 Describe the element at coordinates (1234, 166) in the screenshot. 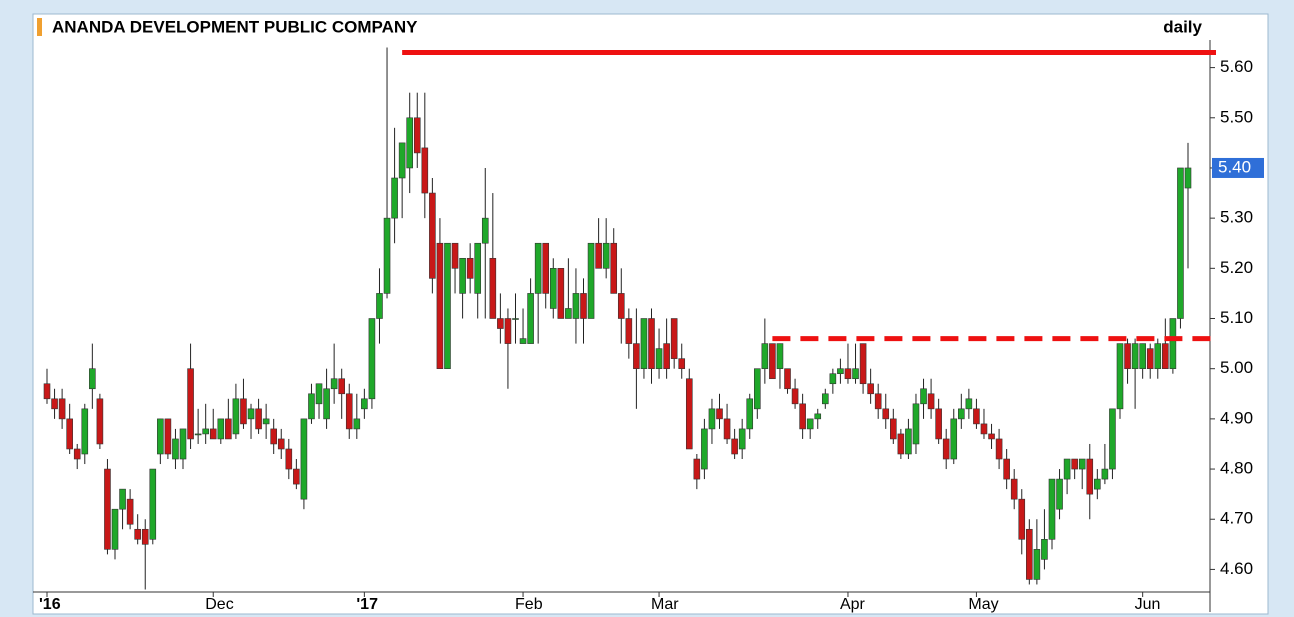

I see `last-price-label: 5.40` at that location.